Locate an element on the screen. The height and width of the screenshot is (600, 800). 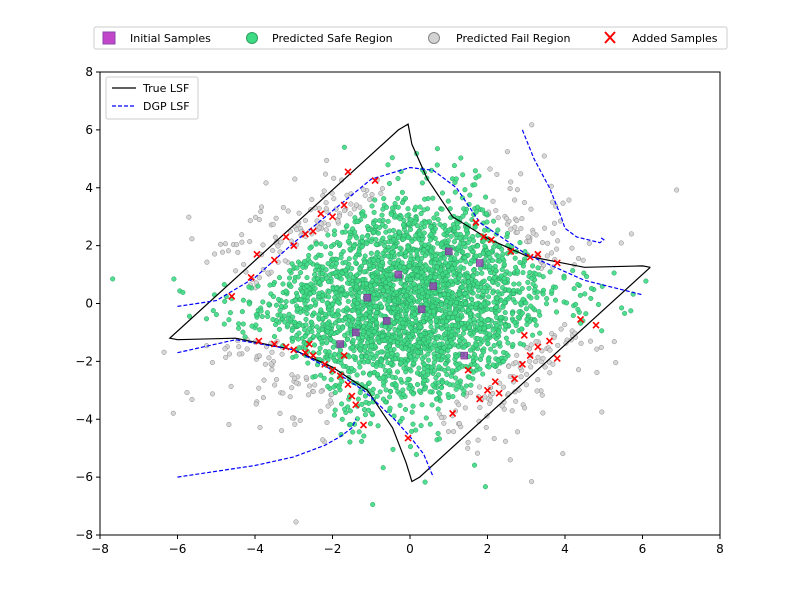
y-tick-label: 0 is located at coordinates (89, 304).